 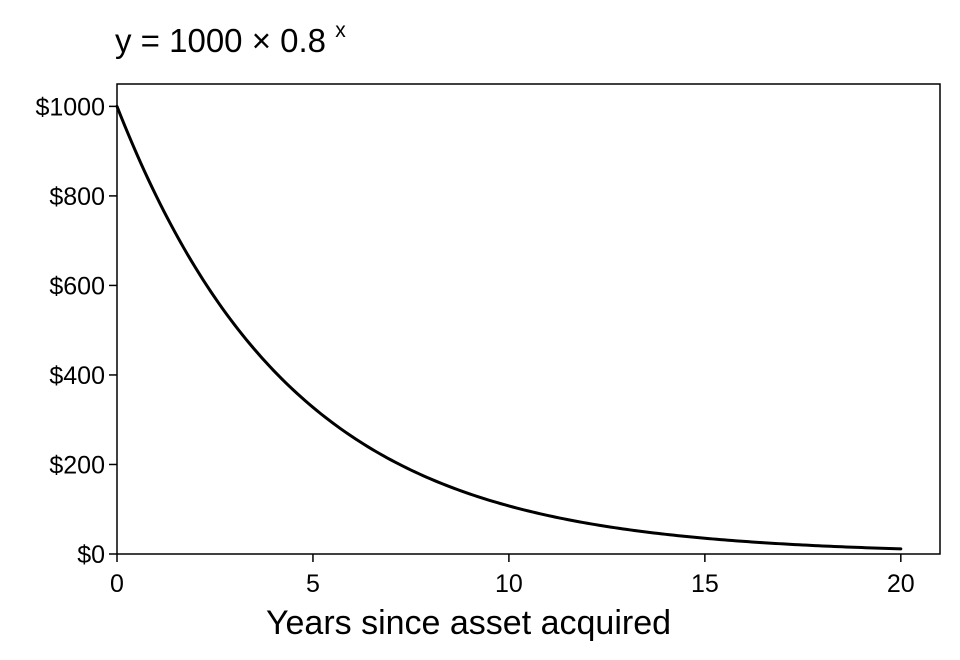 I want to click on chart-title: y = 1000 × 0.8 x, so click(x=230, y=39).